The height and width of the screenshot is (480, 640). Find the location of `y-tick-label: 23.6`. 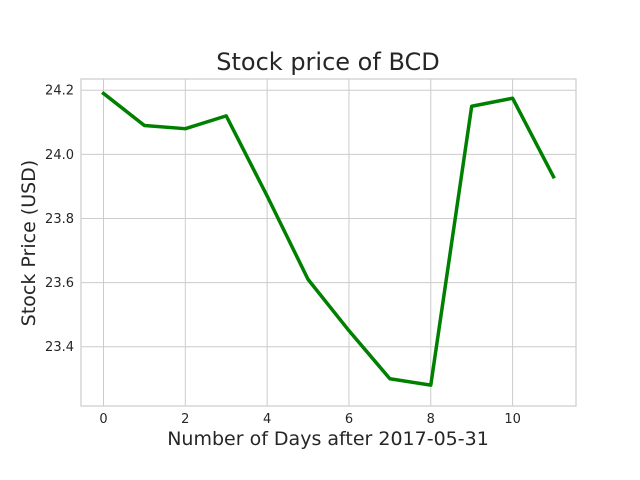

y-tick-label: 23.6 is located at coordinates (59, 283).